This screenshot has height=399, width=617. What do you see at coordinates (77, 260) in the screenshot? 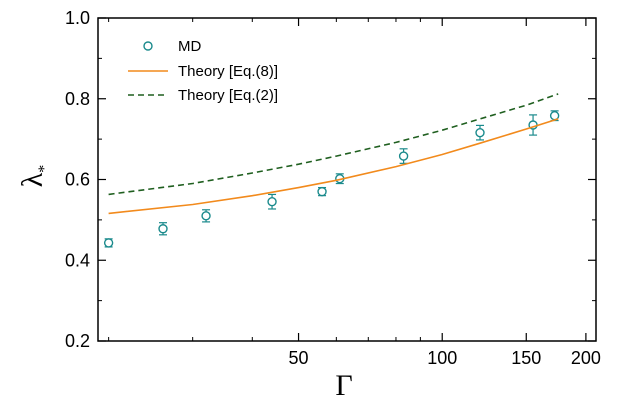
I see `y-tick-label: 0.4` at bounding box center [77, 260].